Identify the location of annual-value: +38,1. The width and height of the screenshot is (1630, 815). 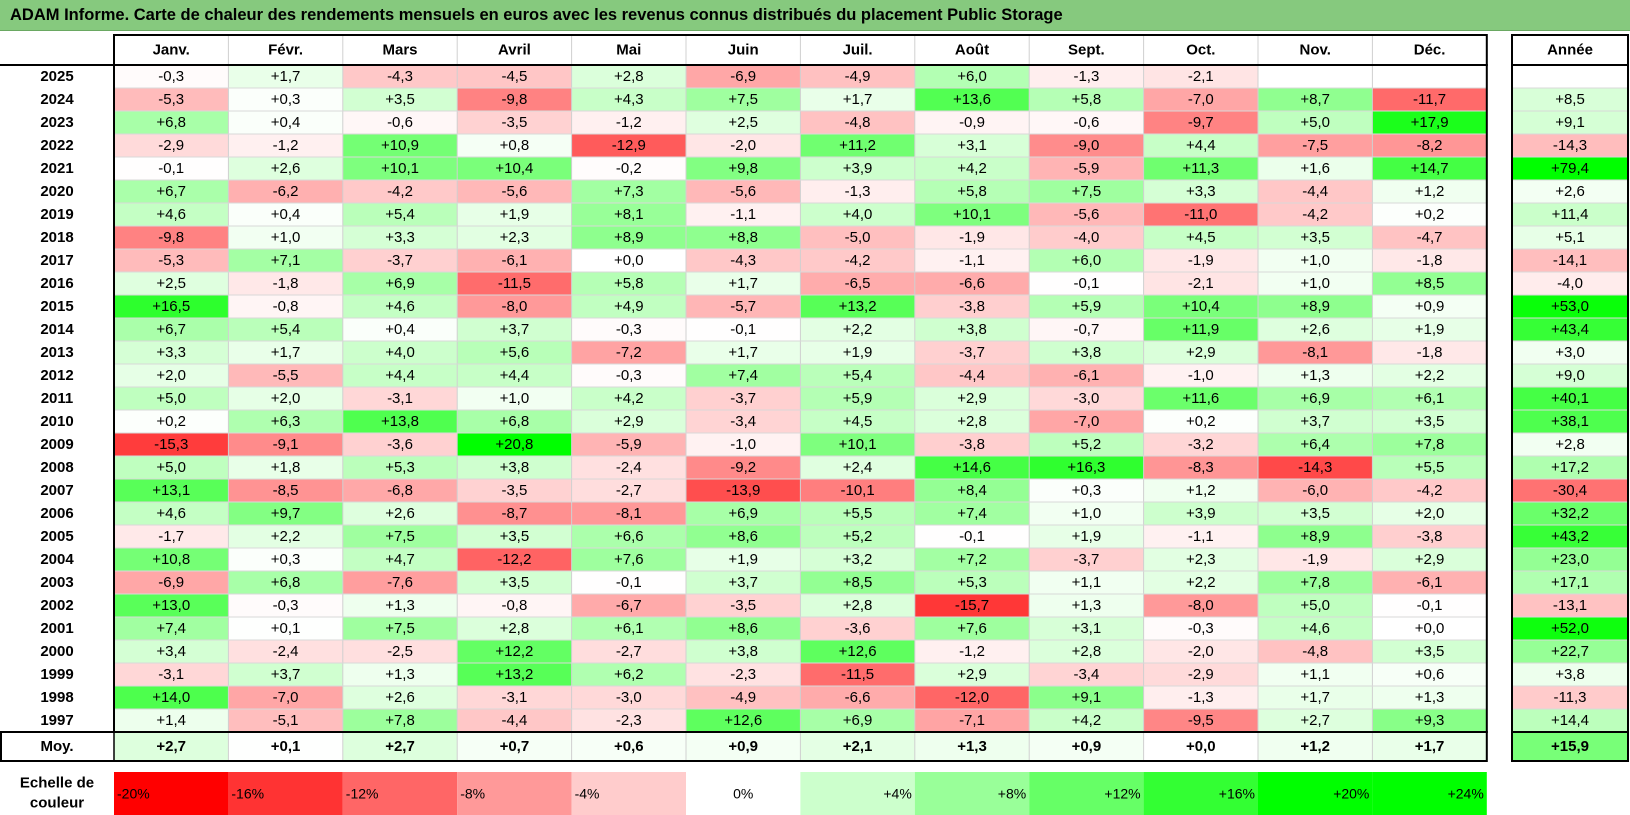
(1570, 421).